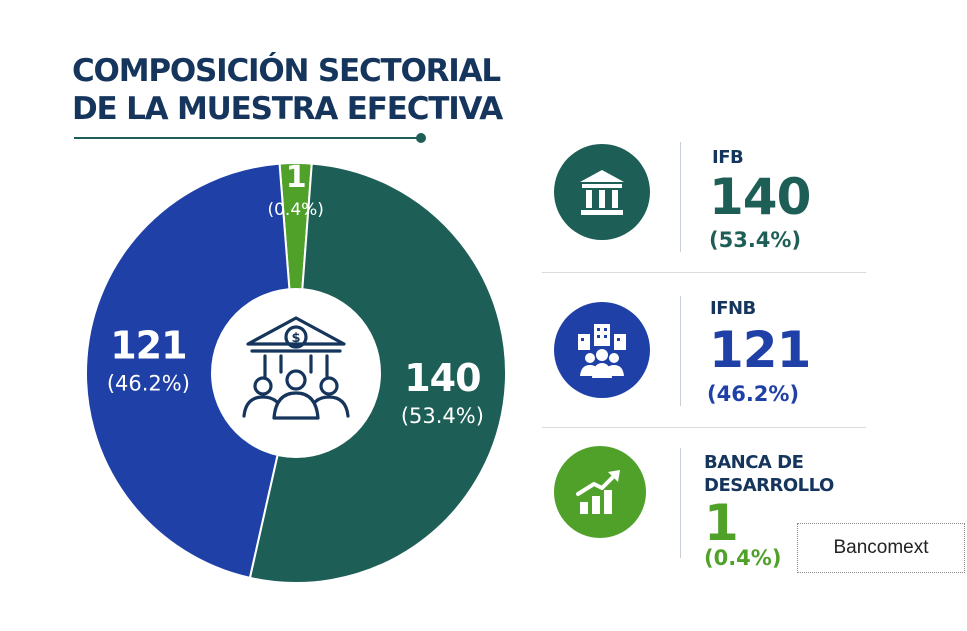 The width and height of the screenshot is (967, 631). Describe the element at coordinates (721, 523) in the screenshot. I see `legend-banca-value: 1` at that location.